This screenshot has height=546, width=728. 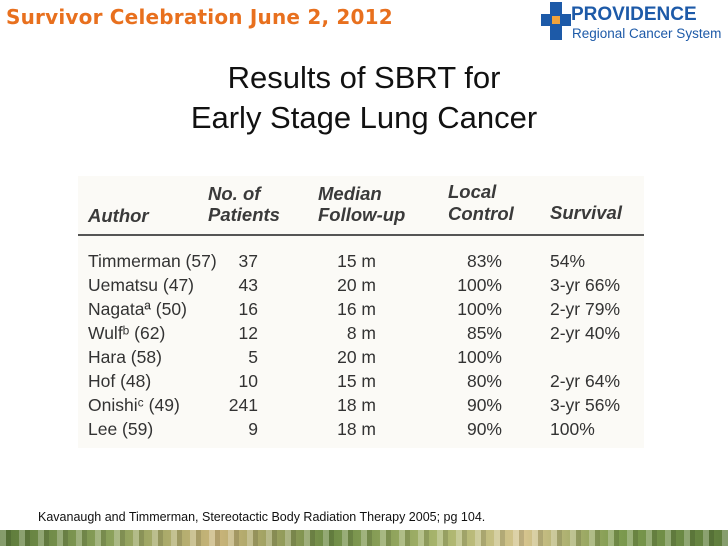 What do you see at coordinates (199, 17) in the screenshot?
I see `event-title: Survivor Celebration June 2, 2012` at bounding box center [199, 17].